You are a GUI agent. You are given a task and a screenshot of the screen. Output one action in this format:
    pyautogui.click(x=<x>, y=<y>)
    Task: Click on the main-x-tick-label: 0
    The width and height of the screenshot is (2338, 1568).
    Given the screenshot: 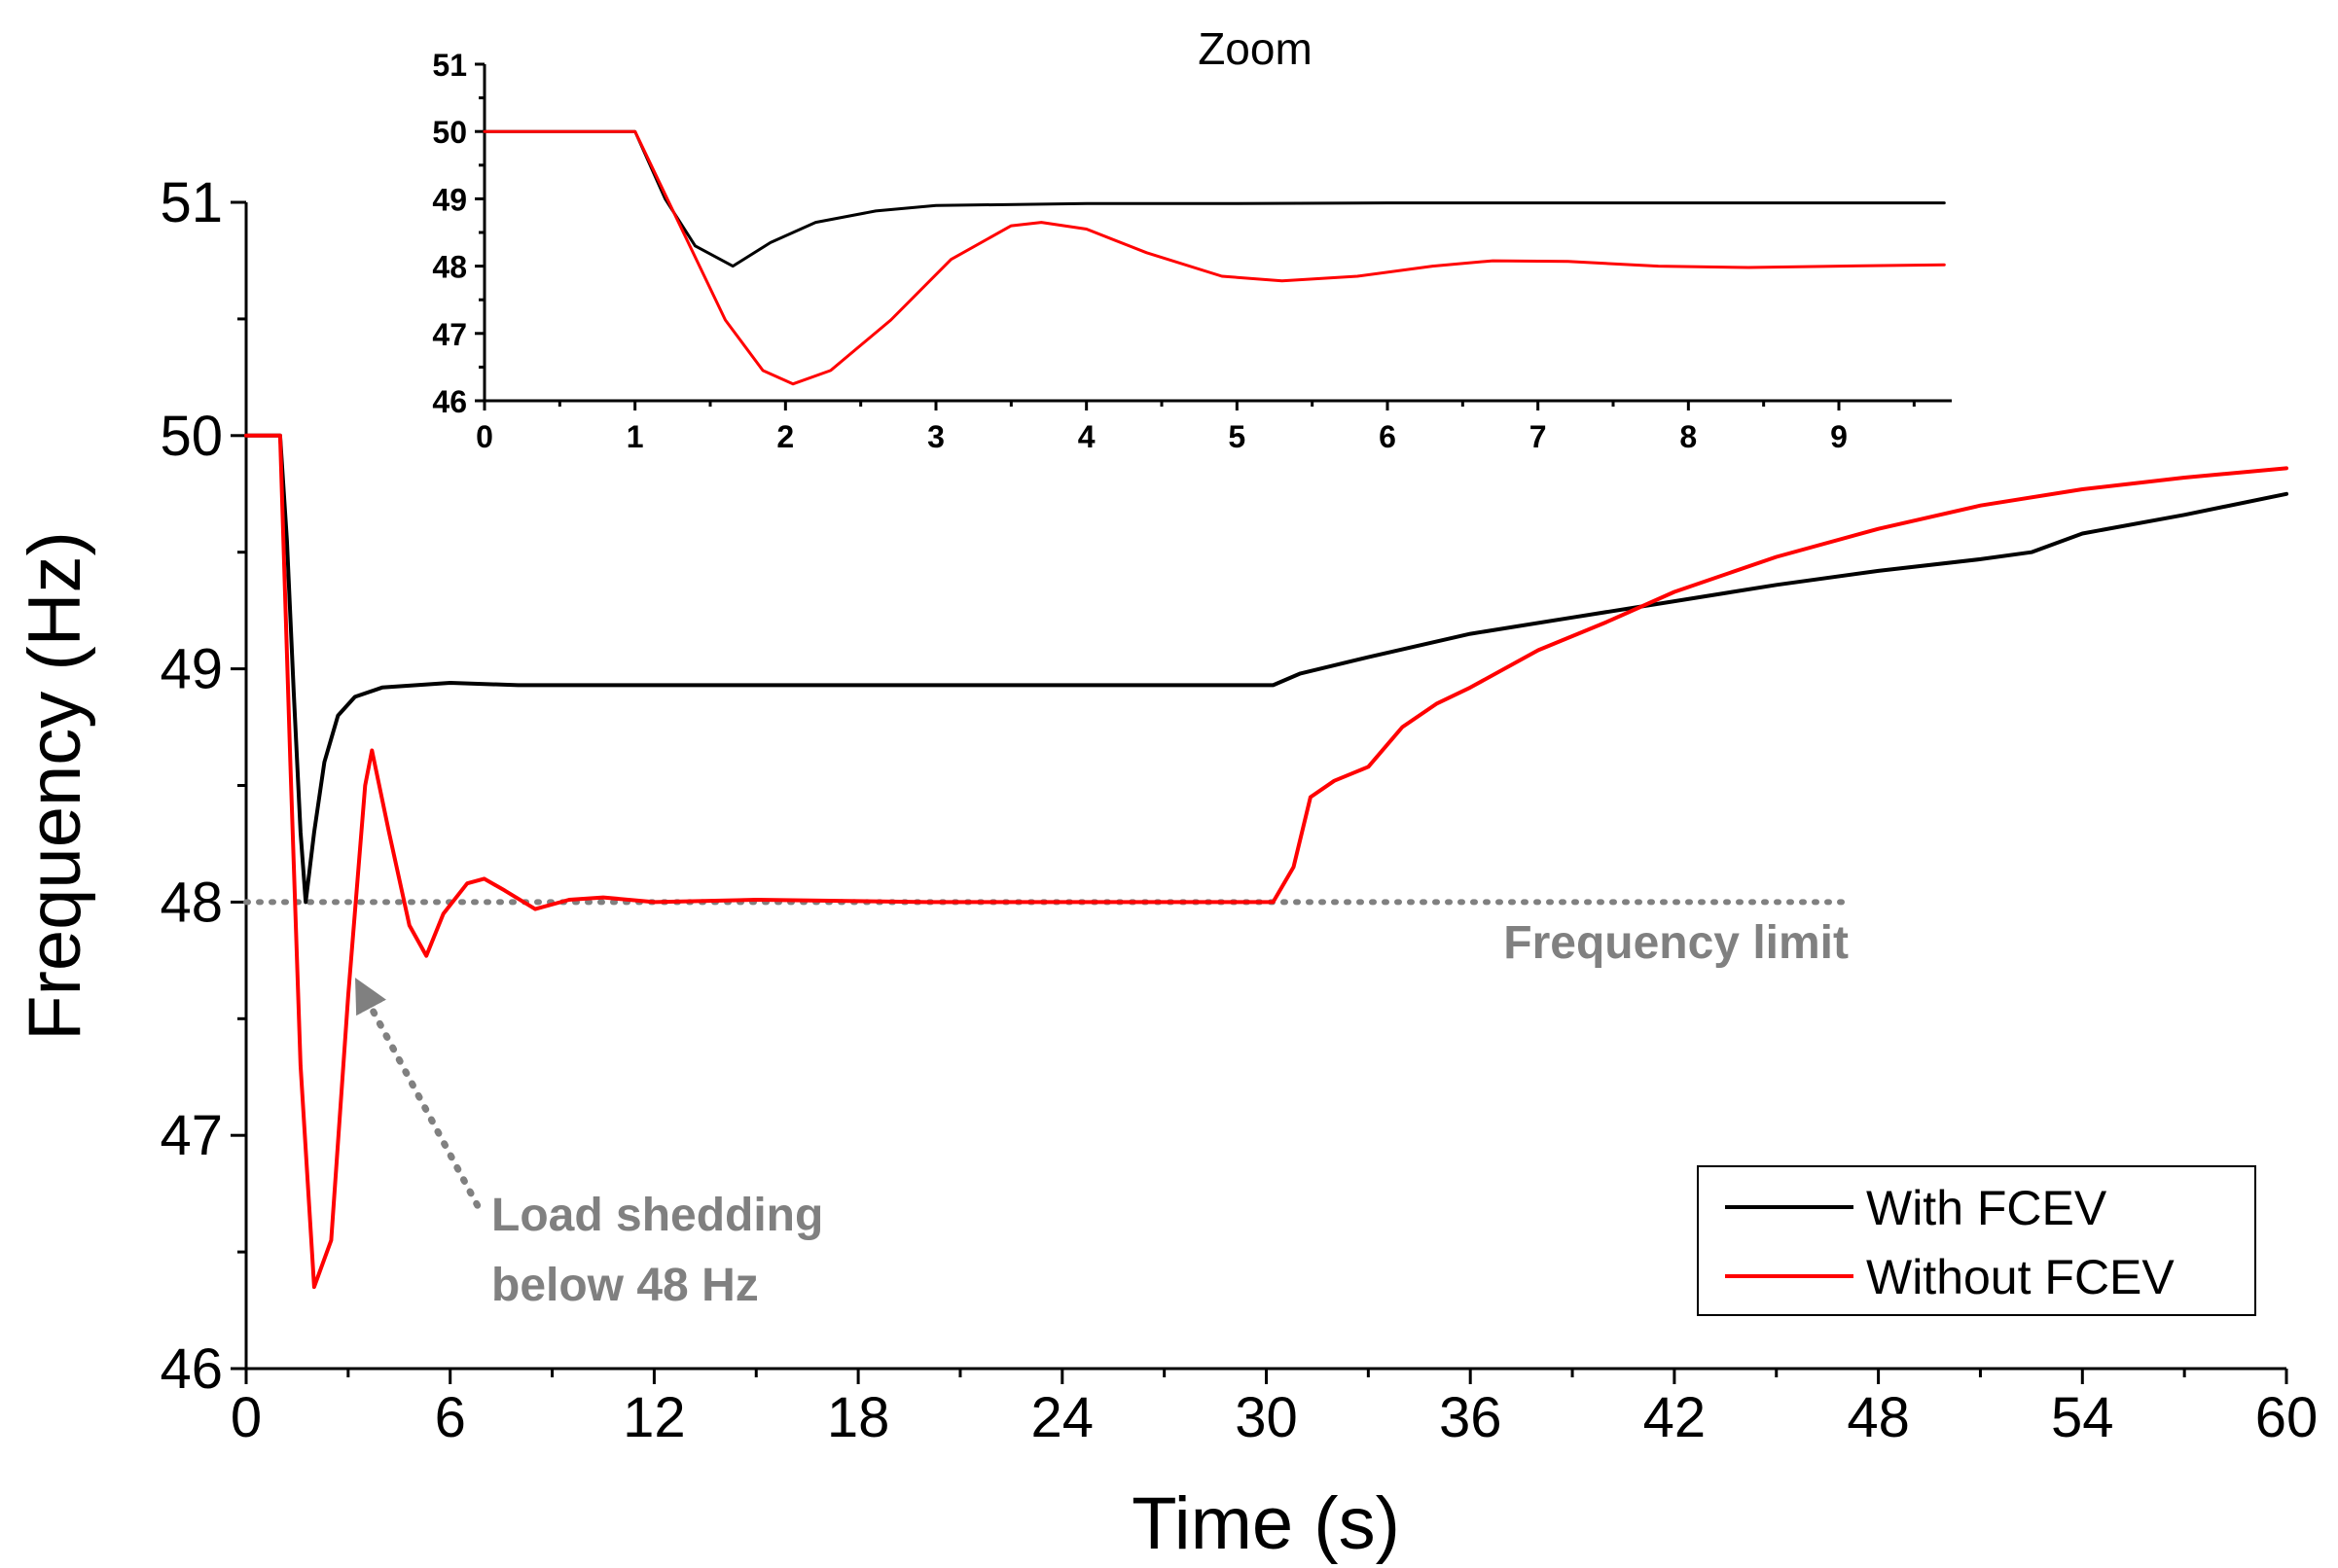 What is the action you would take?
    pyautogui.click(x=246, y=1417)
    